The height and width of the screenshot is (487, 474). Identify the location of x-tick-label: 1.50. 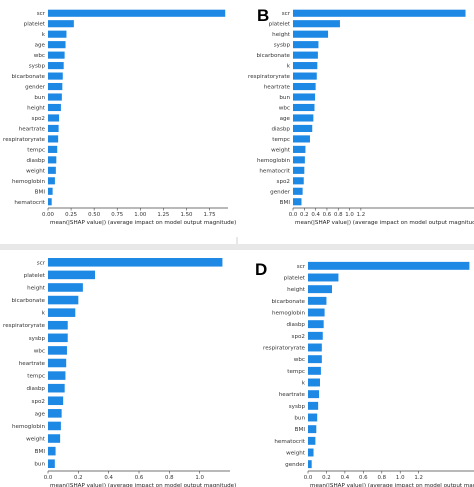
(186, 215).